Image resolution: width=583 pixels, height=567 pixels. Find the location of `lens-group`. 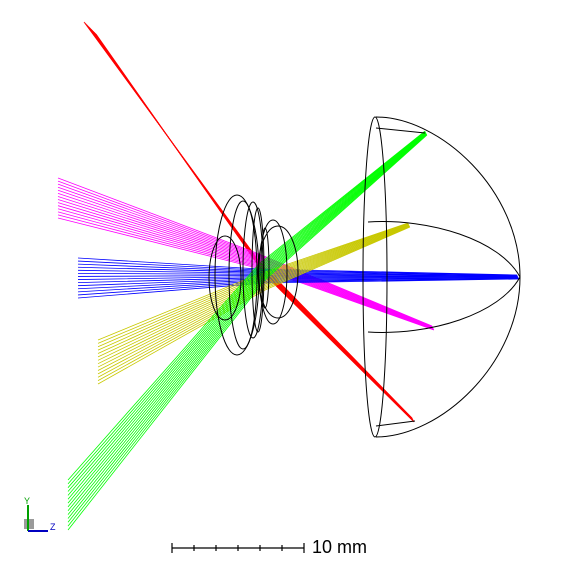

lens-group is located at coordinates (253, 275).